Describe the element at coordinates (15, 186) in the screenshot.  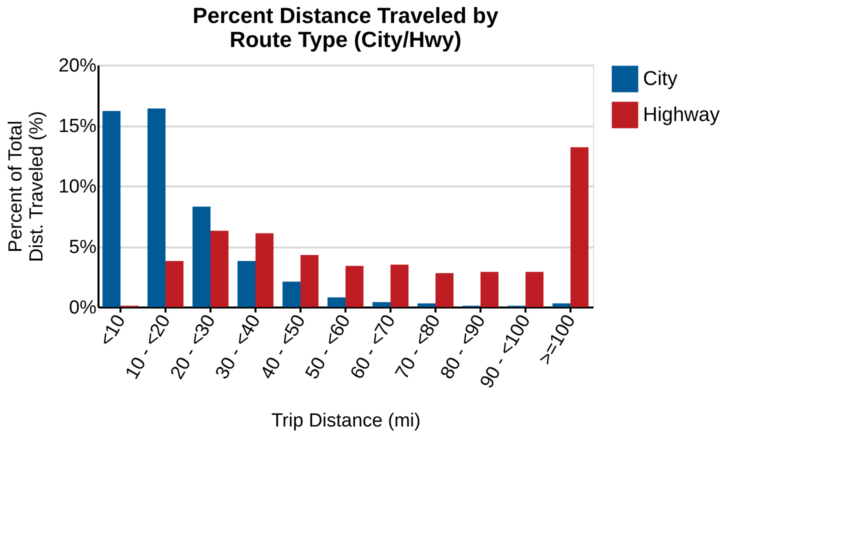
I see `text: Percent of Total` at that location.